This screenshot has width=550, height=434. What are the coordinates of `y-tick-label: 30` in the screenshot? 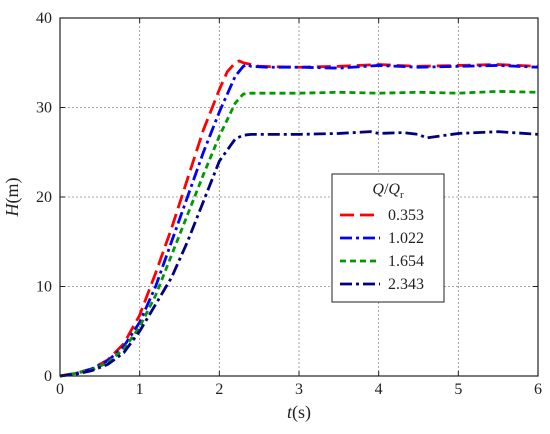 It's located at (44, 108).